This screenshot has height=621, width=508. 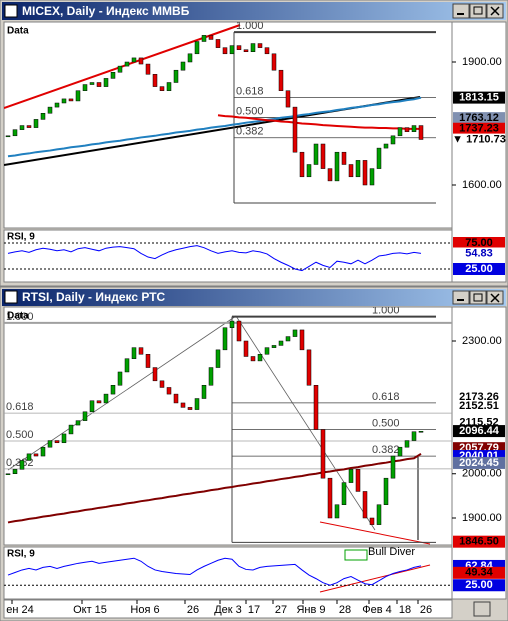 I want to click on window-buttons, so click(x=478, y=297).